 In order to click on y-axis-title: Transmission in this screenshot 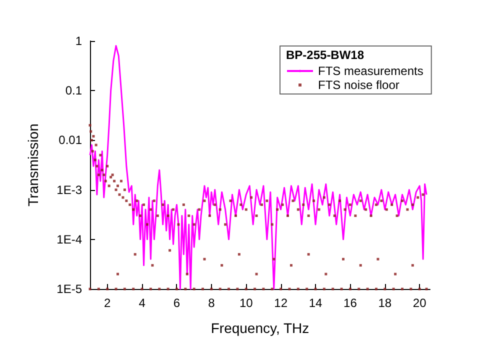, I will do `click(33, 165)`.